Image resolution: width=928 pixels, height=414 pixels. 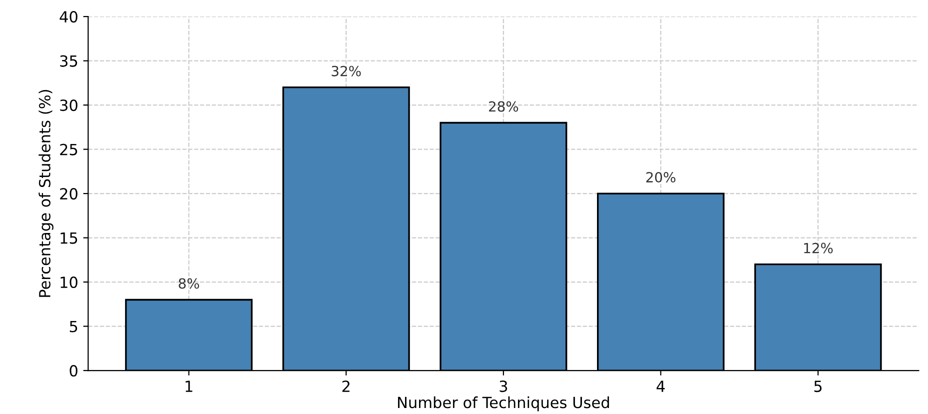 I want to click on y-tick-label: 25, so click(x=69, y=150).